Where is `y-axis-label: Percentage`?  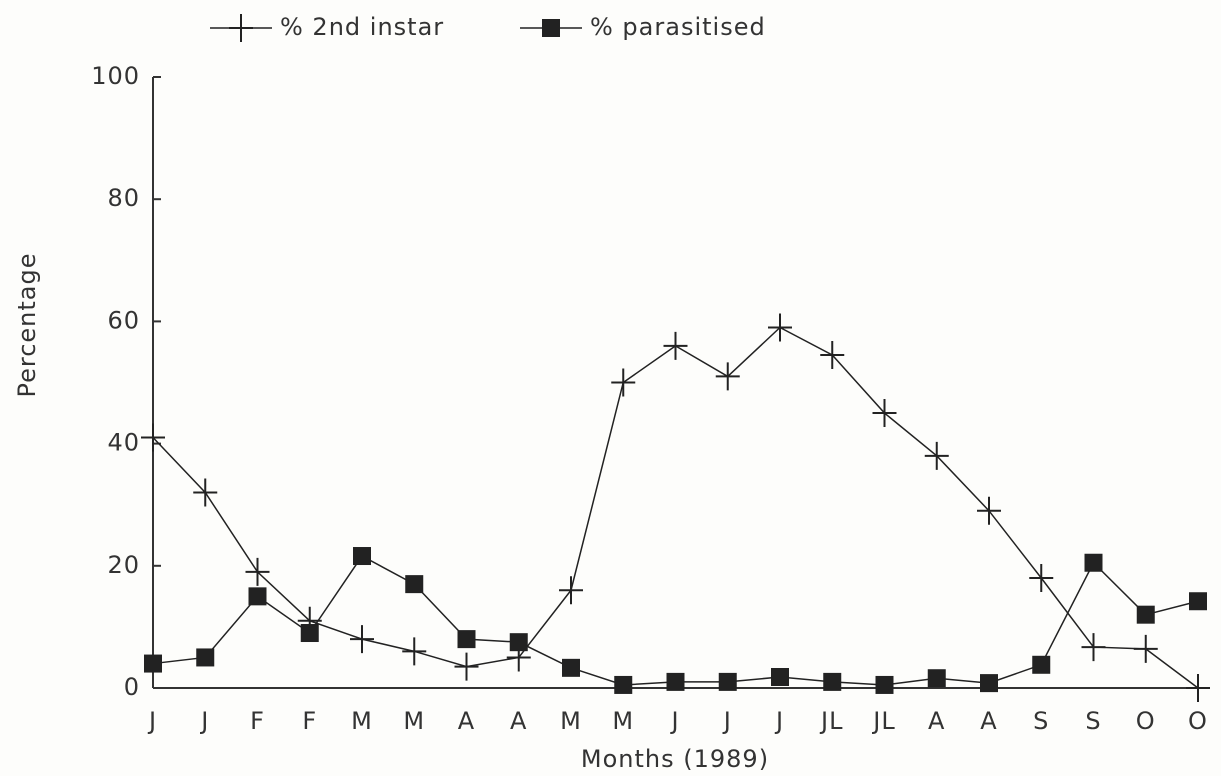 y-axis-label: Percentage is located at coordinates (27, 324).